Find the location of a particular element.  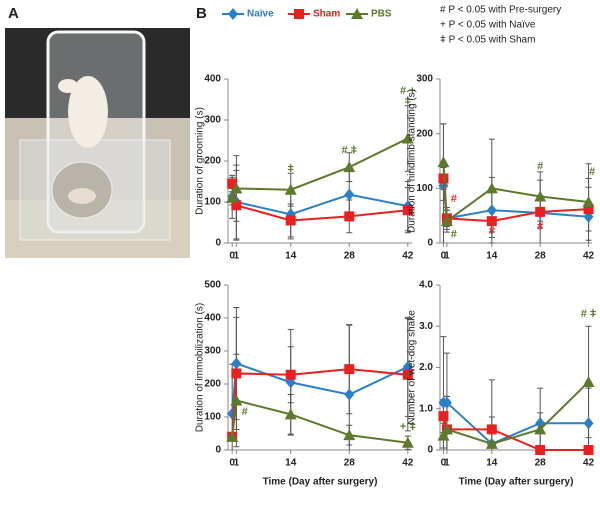

legend: Naïve Sham PBS is located at coordinates (307, 14).